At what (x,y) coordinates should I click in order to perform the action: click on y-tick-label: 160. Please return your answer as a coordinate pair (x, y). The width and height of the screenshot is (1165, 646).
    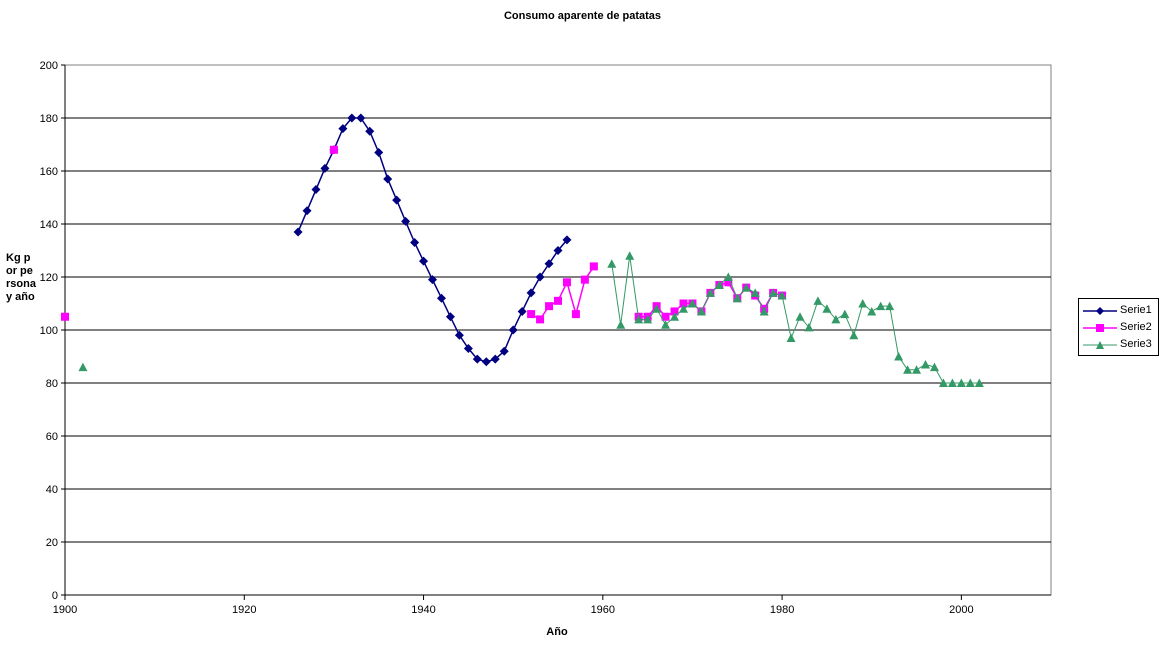
    Looking at the image, I should click on (49, 172).